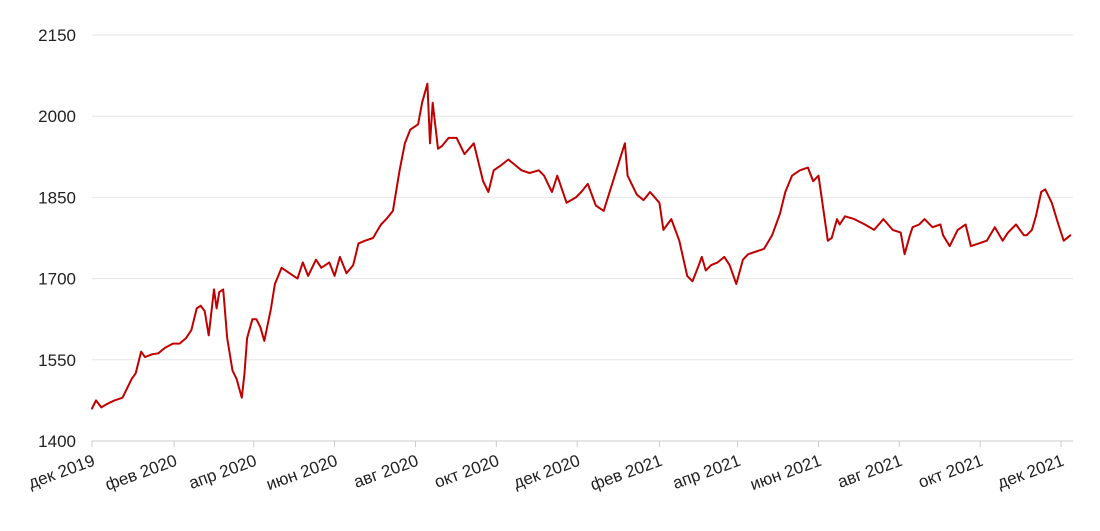 The image size is (1100, 531). What do you see at coordinates (786, 472) in the screenshot?
I see `x-tick-label: июн 2021` at bounding box center [786, 472].